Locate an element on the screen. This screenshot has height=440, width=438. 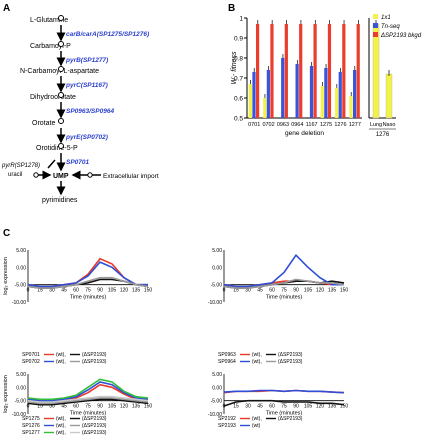
legend-gene: SP0702 is located at coordinates (31, 362).